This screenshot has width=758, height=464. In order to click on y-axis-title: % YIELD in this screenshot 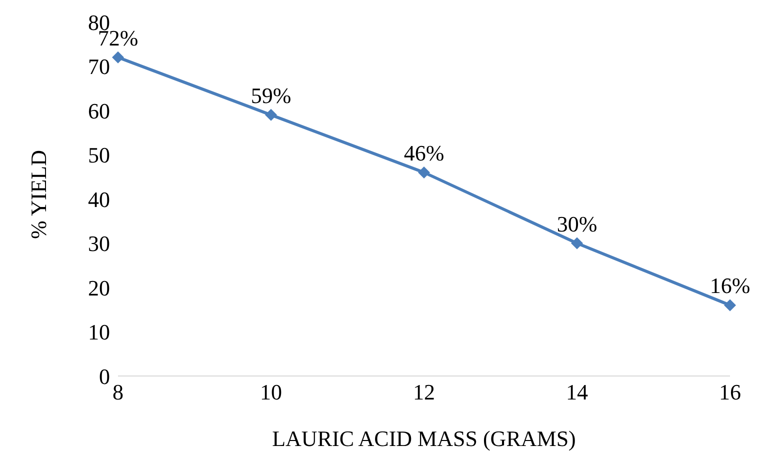, I will do `click(38, 194)`.